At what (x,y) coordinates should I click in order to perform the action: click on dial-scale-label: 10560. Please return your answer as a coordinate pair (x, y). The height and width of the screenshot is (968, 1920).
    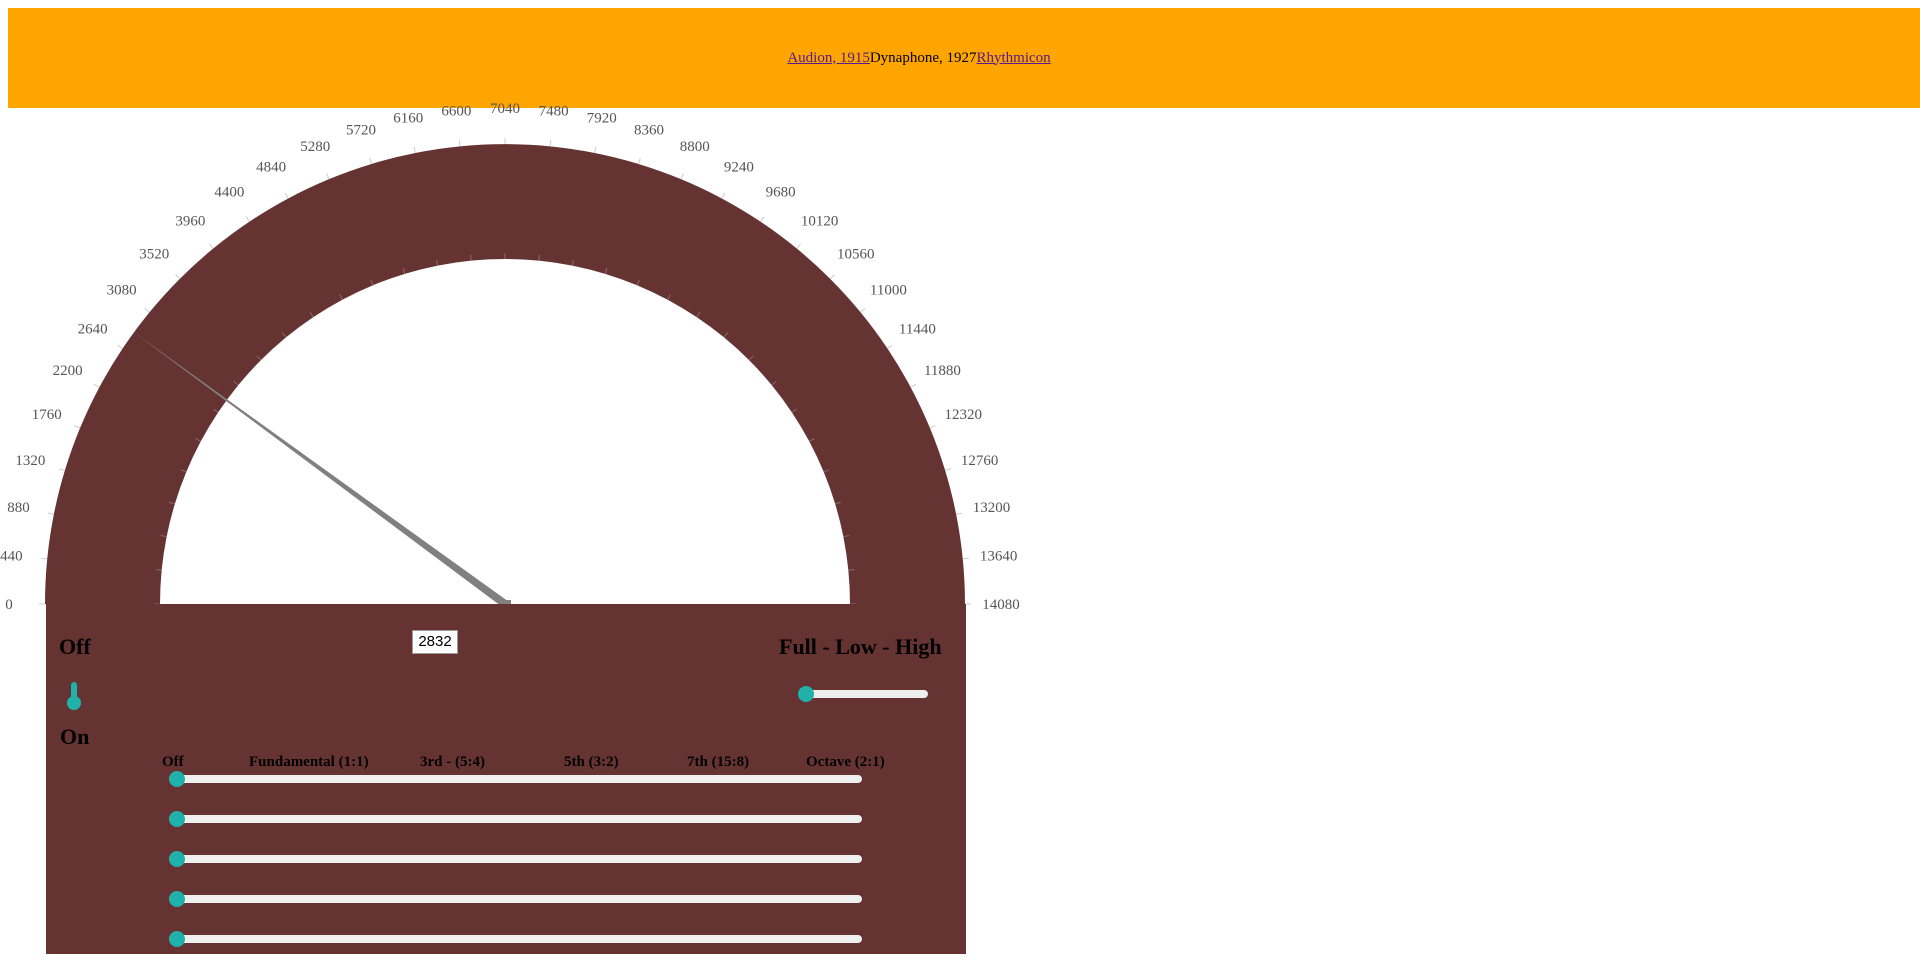
    Looking at the image, I should click on (856, 254).